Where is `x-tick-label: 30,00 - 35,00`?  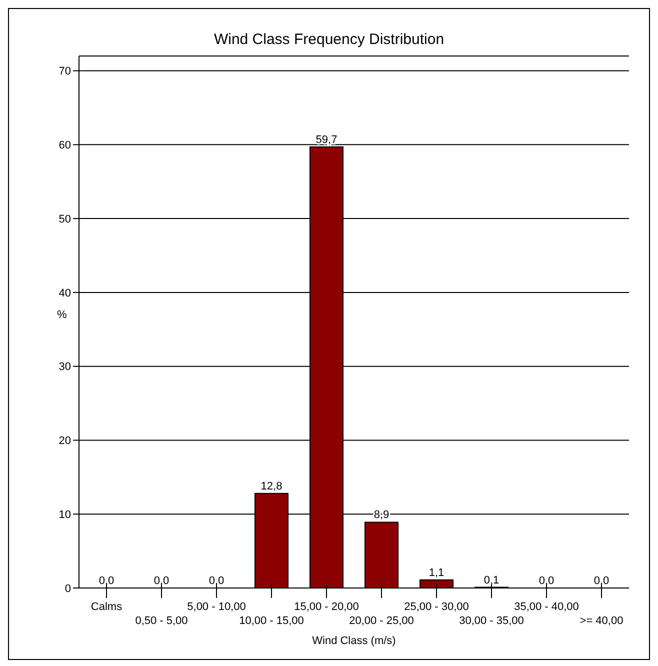 x-tick-label: 30,00 - 35,00 is located at coordinates (491, 621).